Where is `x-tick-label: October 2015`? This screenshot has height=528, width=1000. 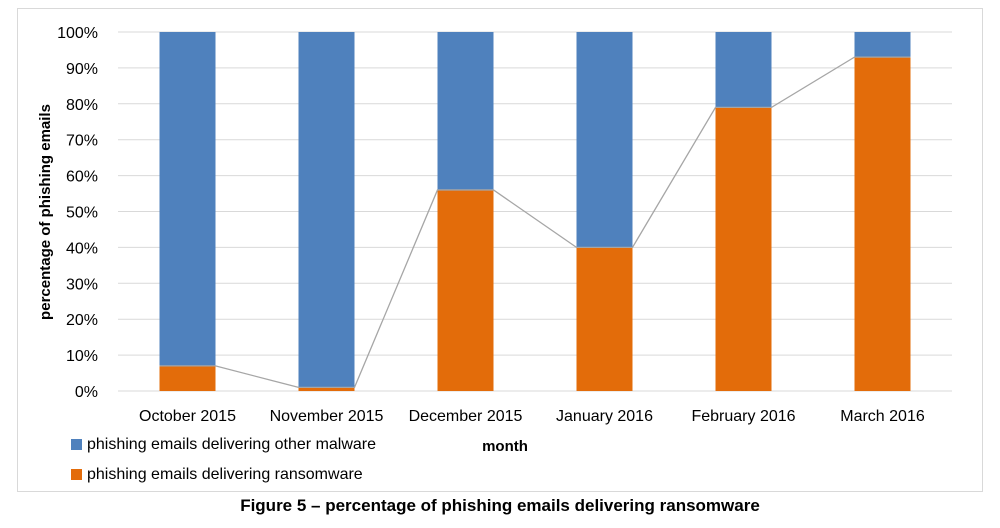 x-tick-label: October 2015 is located at coordinates (187, 416).